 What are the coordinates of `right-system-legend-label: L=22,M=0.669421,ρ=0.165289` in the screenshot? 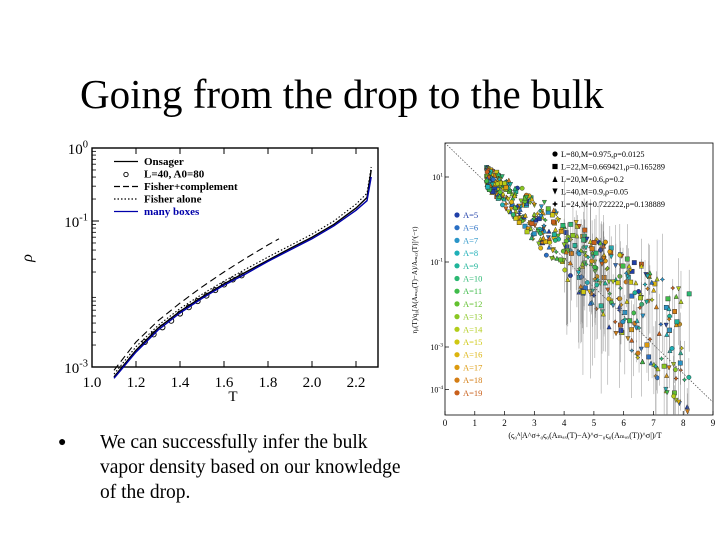 It's located at (613, 167).